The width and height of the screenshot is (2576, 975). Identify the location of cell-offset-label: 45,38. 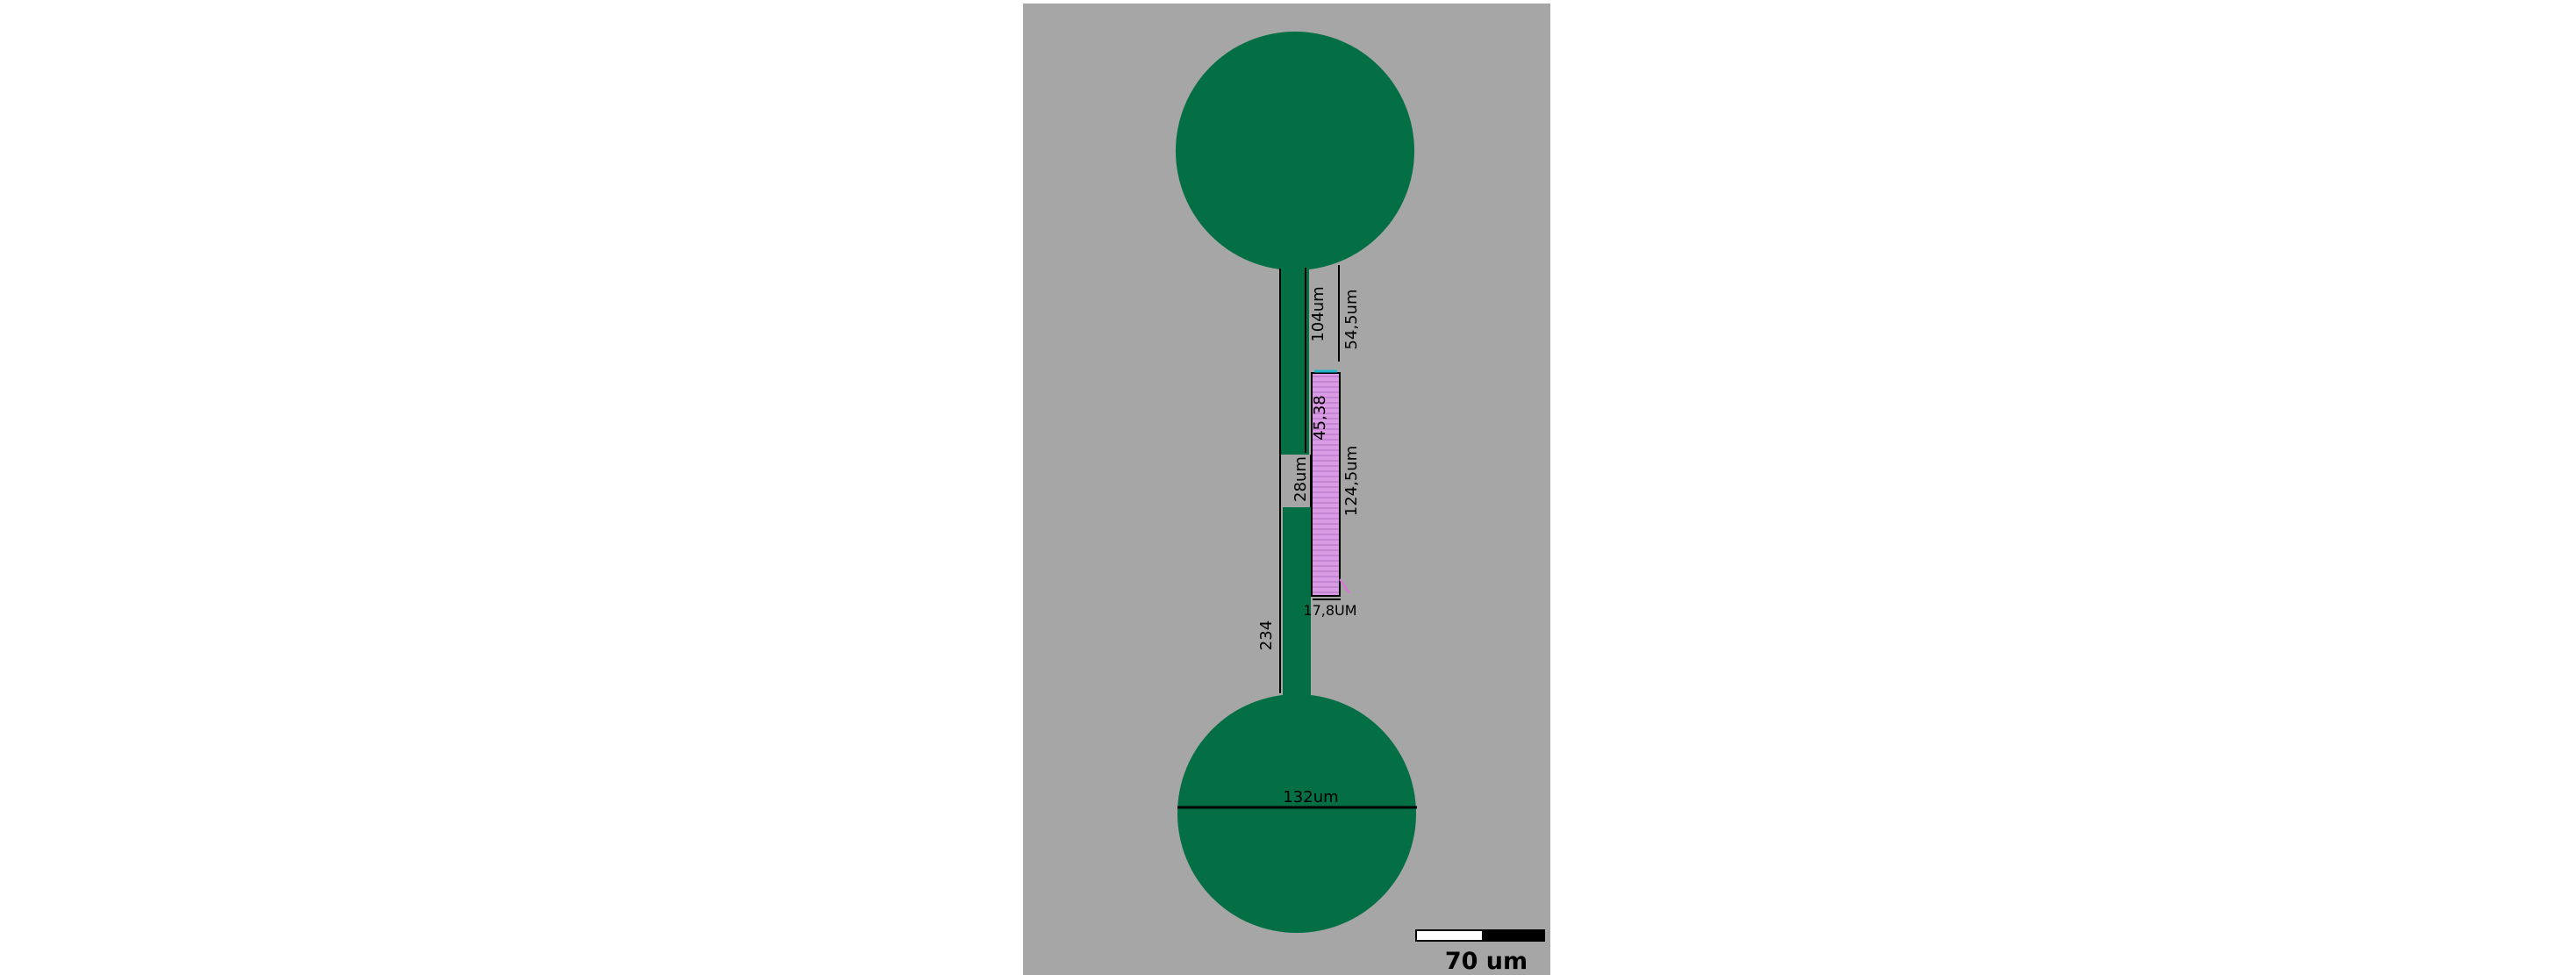
(1320, 418).